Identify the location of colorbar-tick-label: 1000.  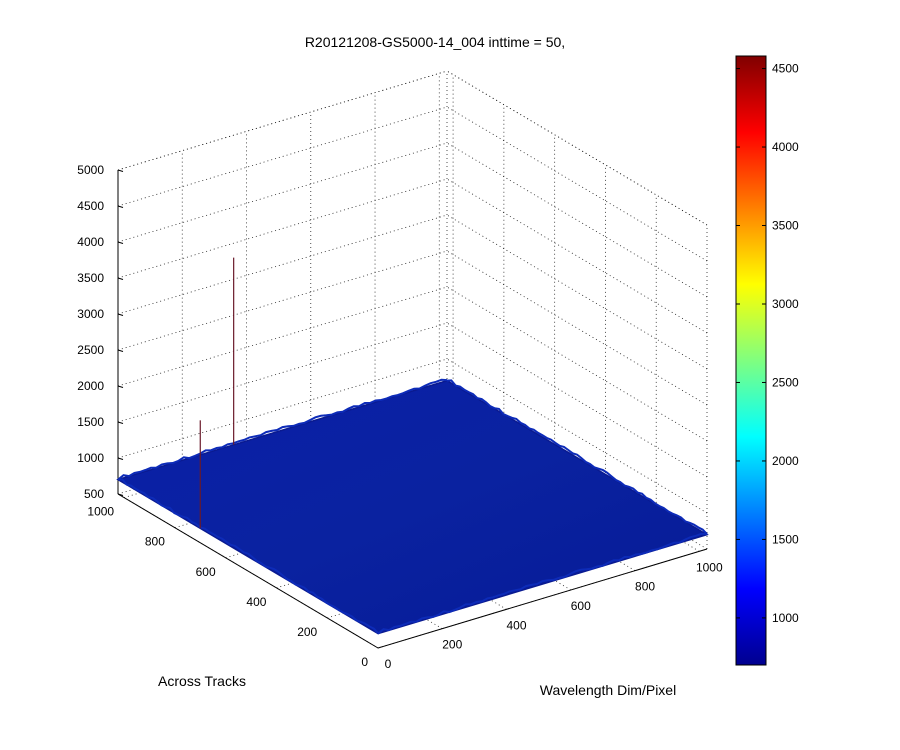
(785, 618).